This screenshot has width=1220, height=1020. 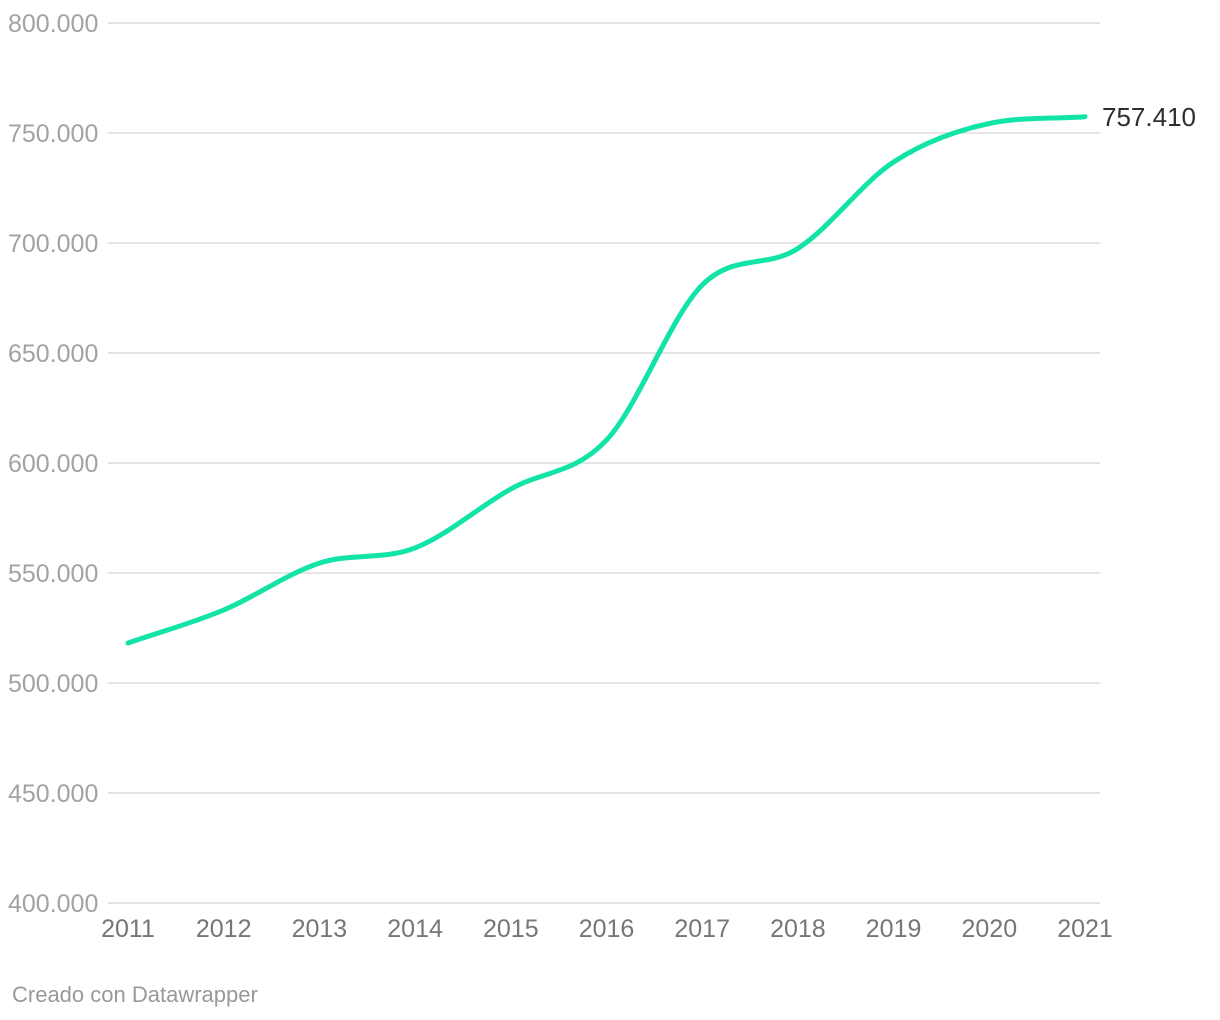 What do you see at coordinates (224, 929) in the screenshot?
I see `x-axis-tick-label: 2012` at bounding box center [224, 929].